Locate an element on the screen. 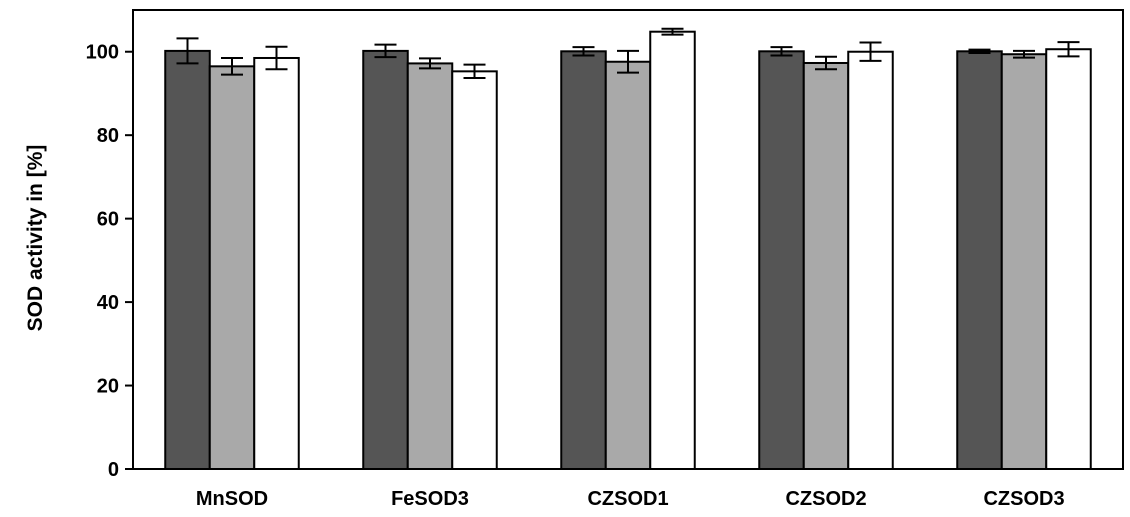 The height and width of the screenshot is (517, 1130). error-bars-layer is located at coordinates (628, 53).